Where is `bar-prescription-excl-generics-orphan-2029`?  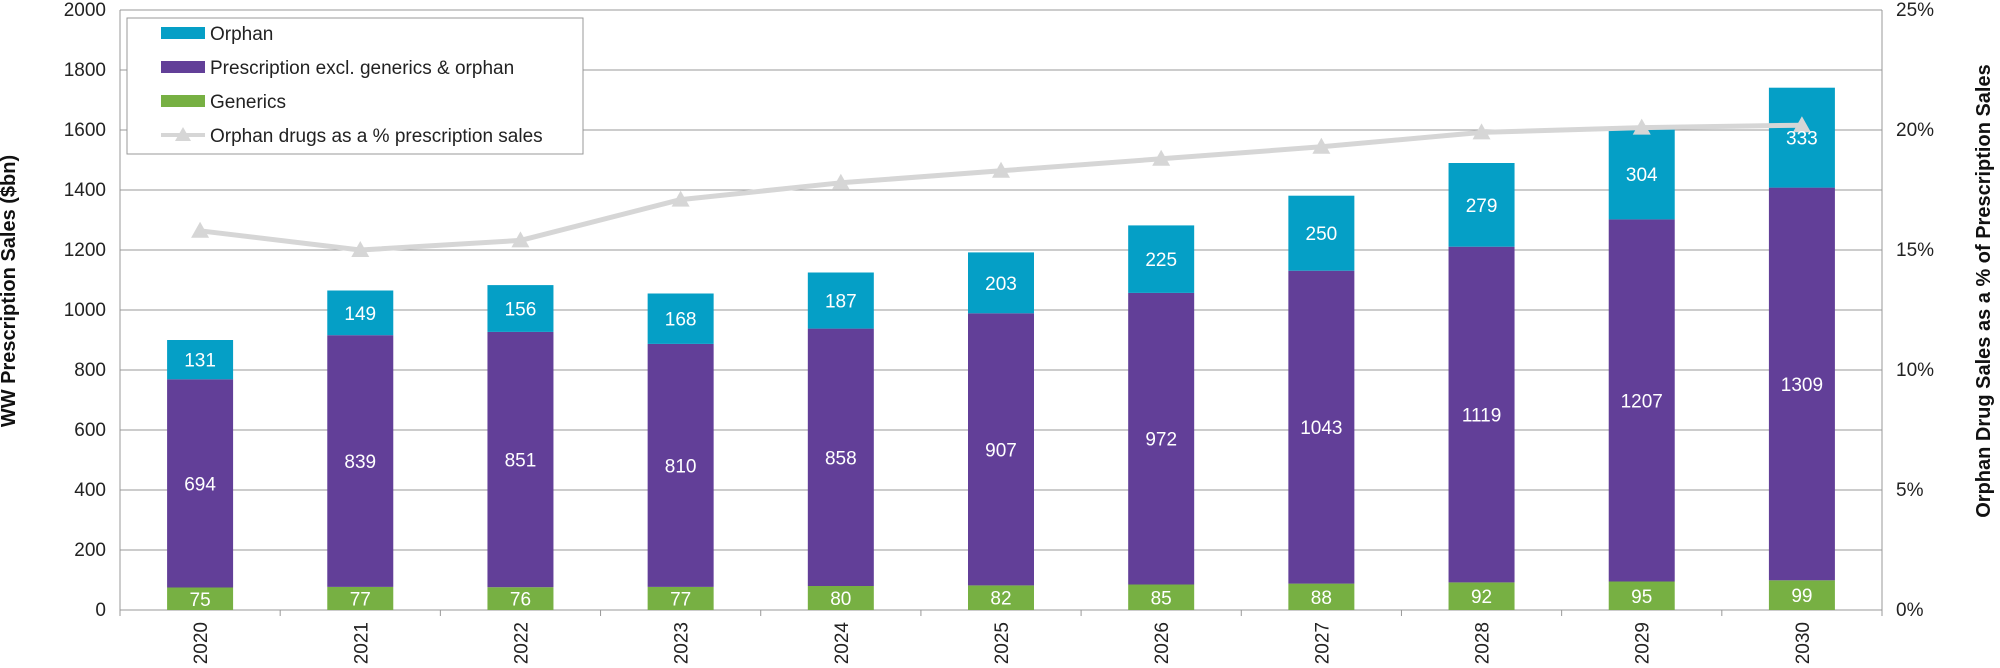 bar-prescription-excl-generics-orphan-2029 is located at coordinates (1641, 400).